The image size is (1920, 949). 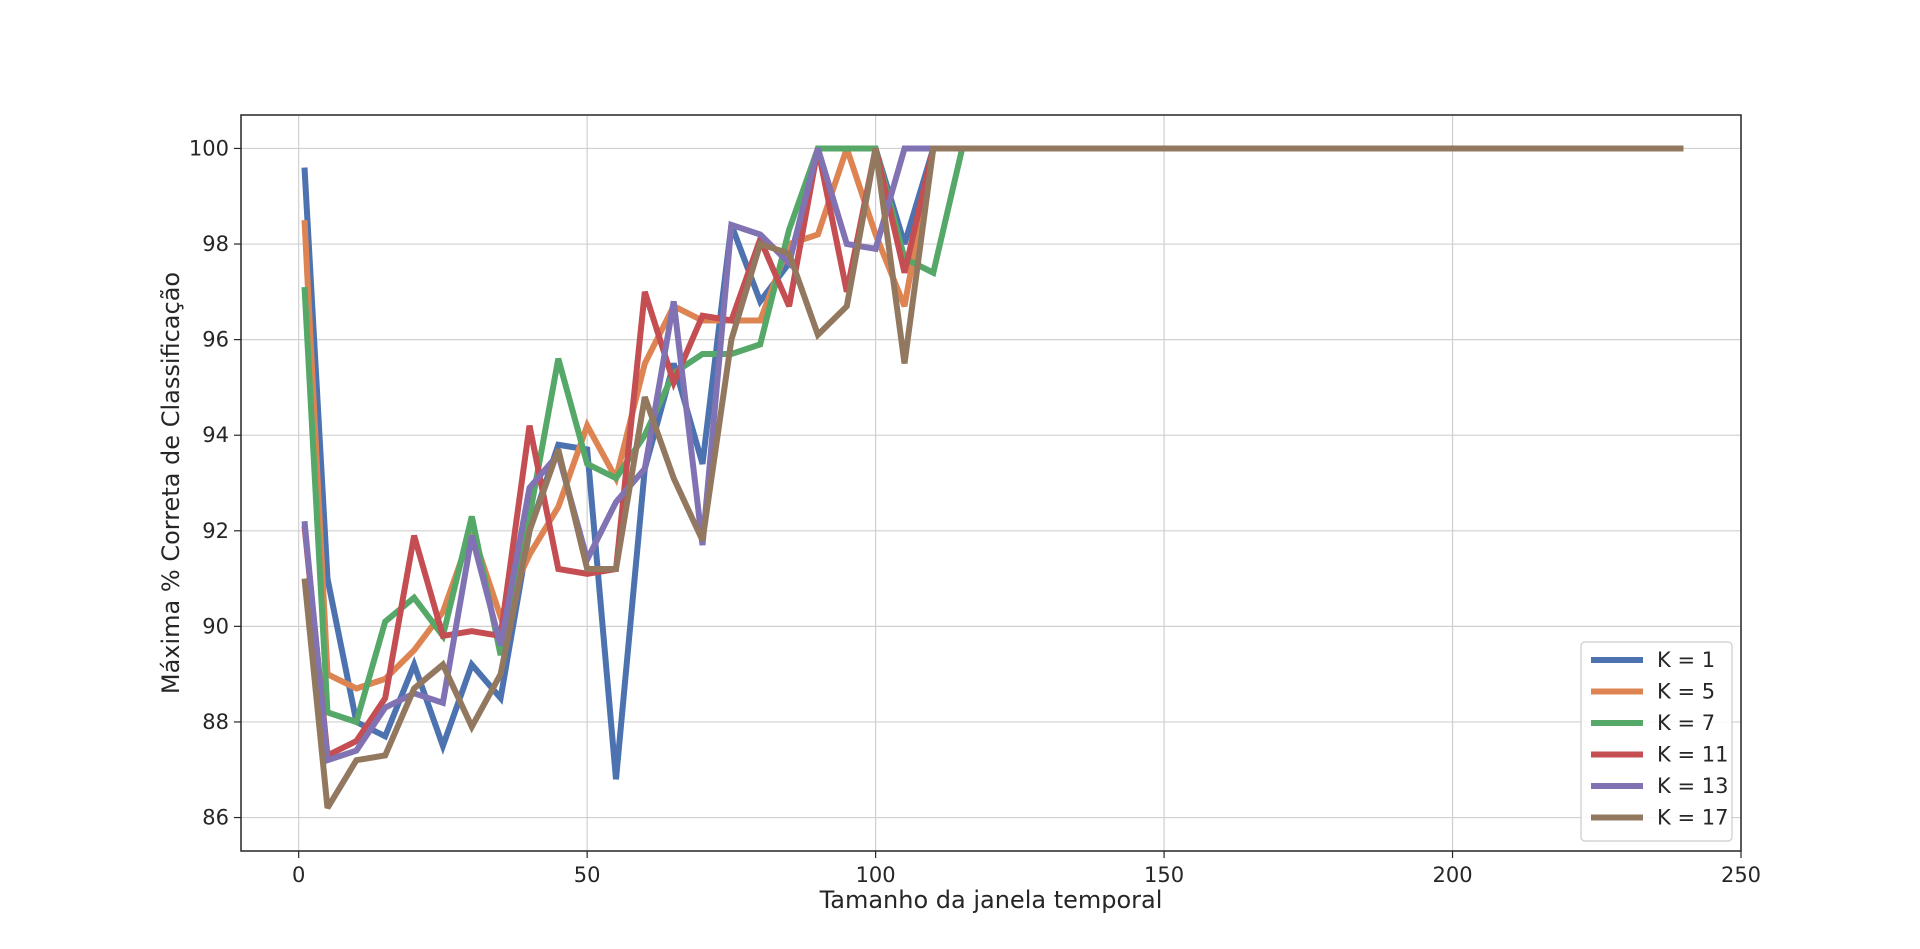 What do you see at coordinates (215, 244) in the screenshot?
I see `y-tick-label: 98` at bounding box center [215, 244].